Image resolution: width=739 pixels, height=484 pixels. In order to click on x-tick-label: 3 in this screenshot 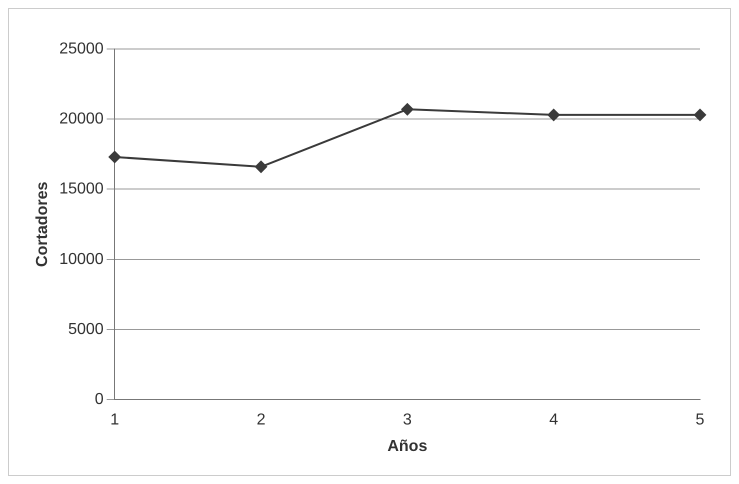, I will do `click(407, 420)`.